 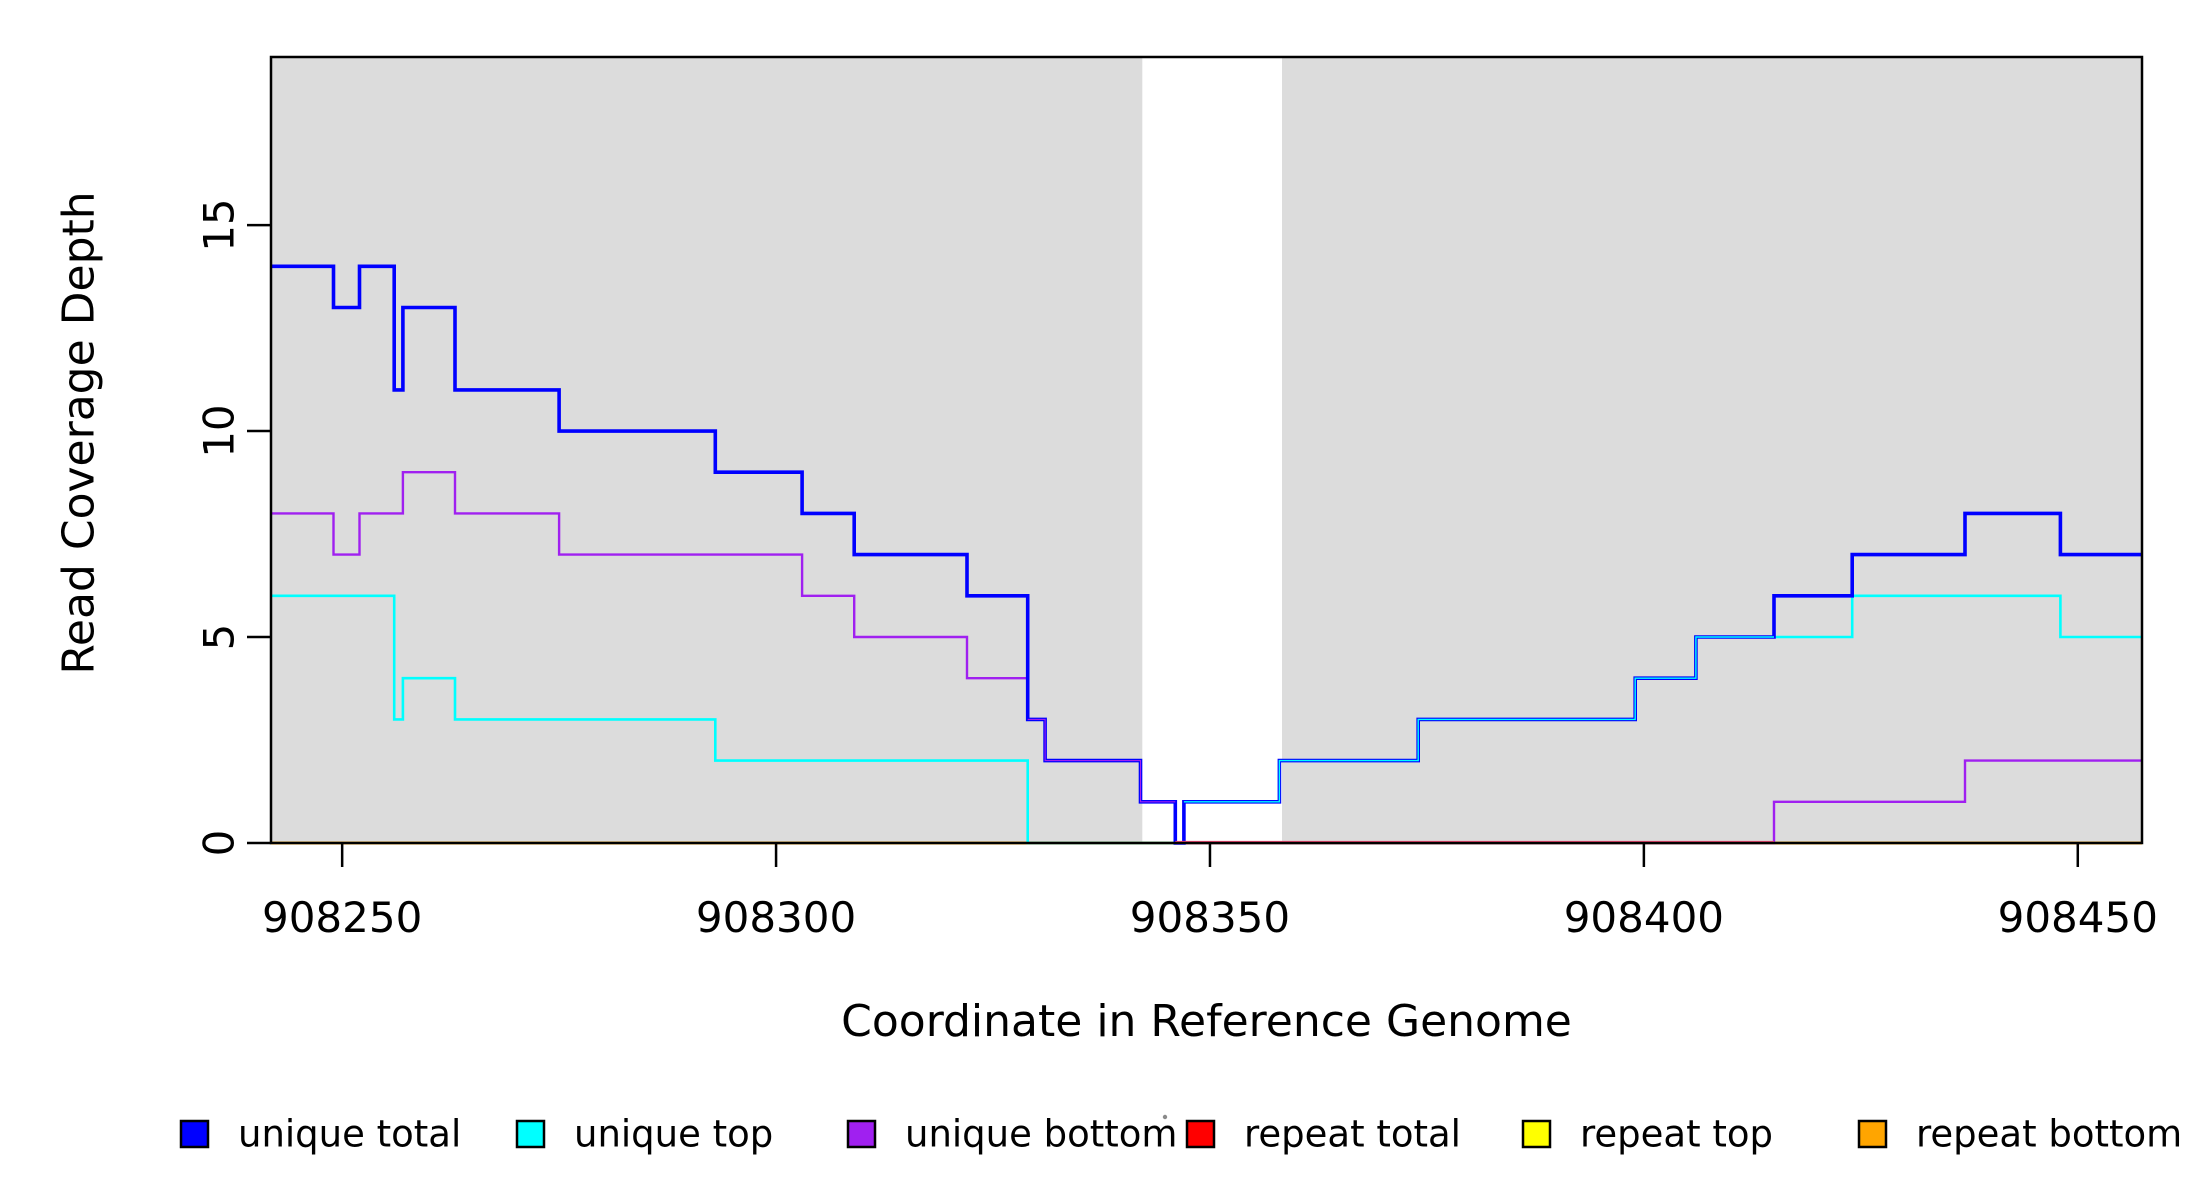 I want to click on legend-item-unique-bottom: unique bottom, so click(x=1011, y=1134).